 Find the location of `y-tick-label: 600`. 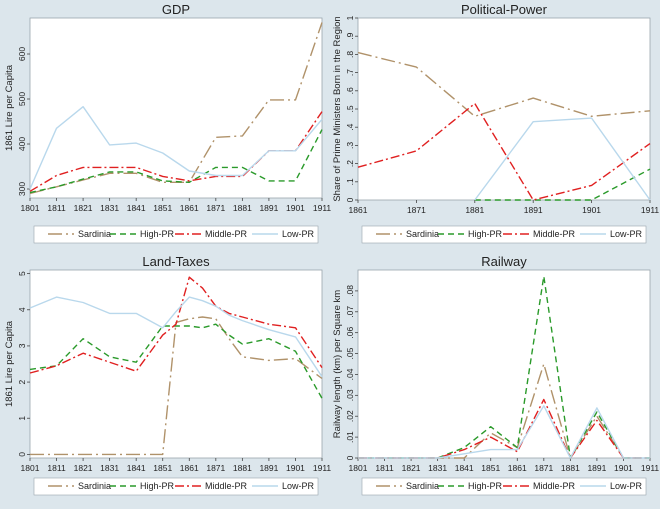

y-tick-label: 600 is located at coordinates (22, 54).